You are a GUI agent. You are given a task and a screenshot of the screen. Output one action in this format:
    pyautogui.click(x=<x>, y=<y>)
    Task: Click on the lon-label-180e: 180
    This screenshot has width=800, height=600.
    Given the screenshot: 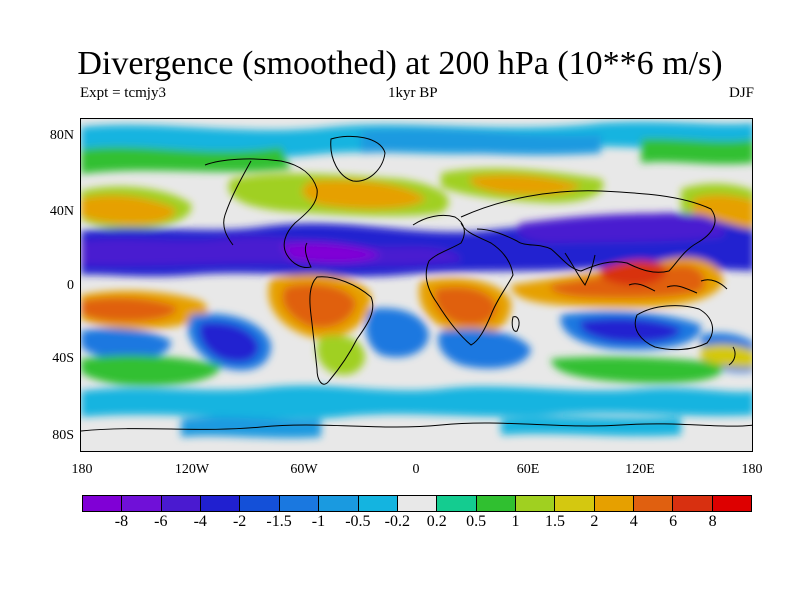 What is the action you would take?
    pyautogui.click(x=752, y=469)
    